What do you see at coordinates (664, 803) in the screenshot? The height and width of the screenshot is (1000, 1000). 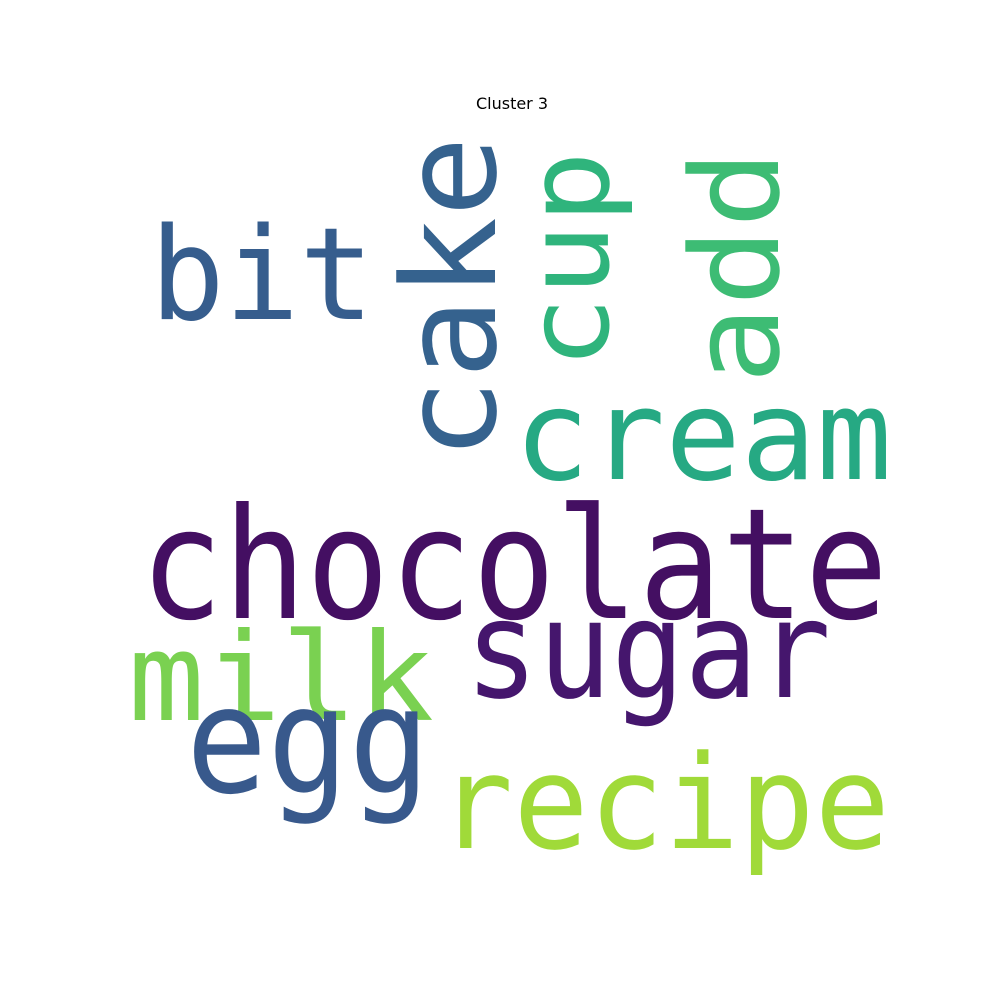 I see `word-recipe: recipe` at bounding box center [664, 803].